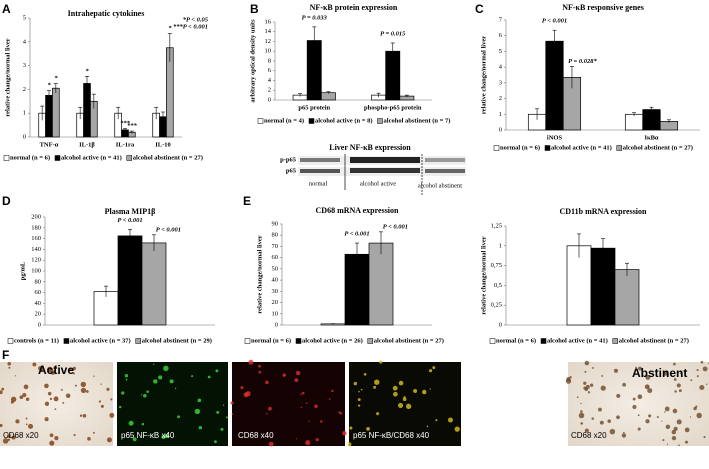 The width and height of the screenshot is (709, 469). What do you see at coordinates (49, 85) in the screenshot?
I see `significance: *` at bounding box center [49, 85].